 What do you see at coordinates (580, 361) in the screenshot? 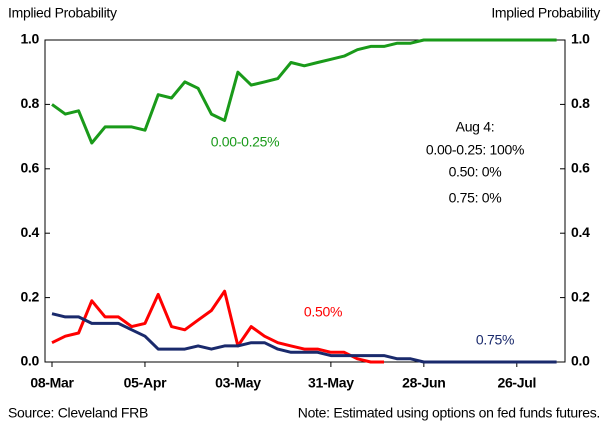
I see `y2-tick-label: 0.0` at bounding box center [580, 361].